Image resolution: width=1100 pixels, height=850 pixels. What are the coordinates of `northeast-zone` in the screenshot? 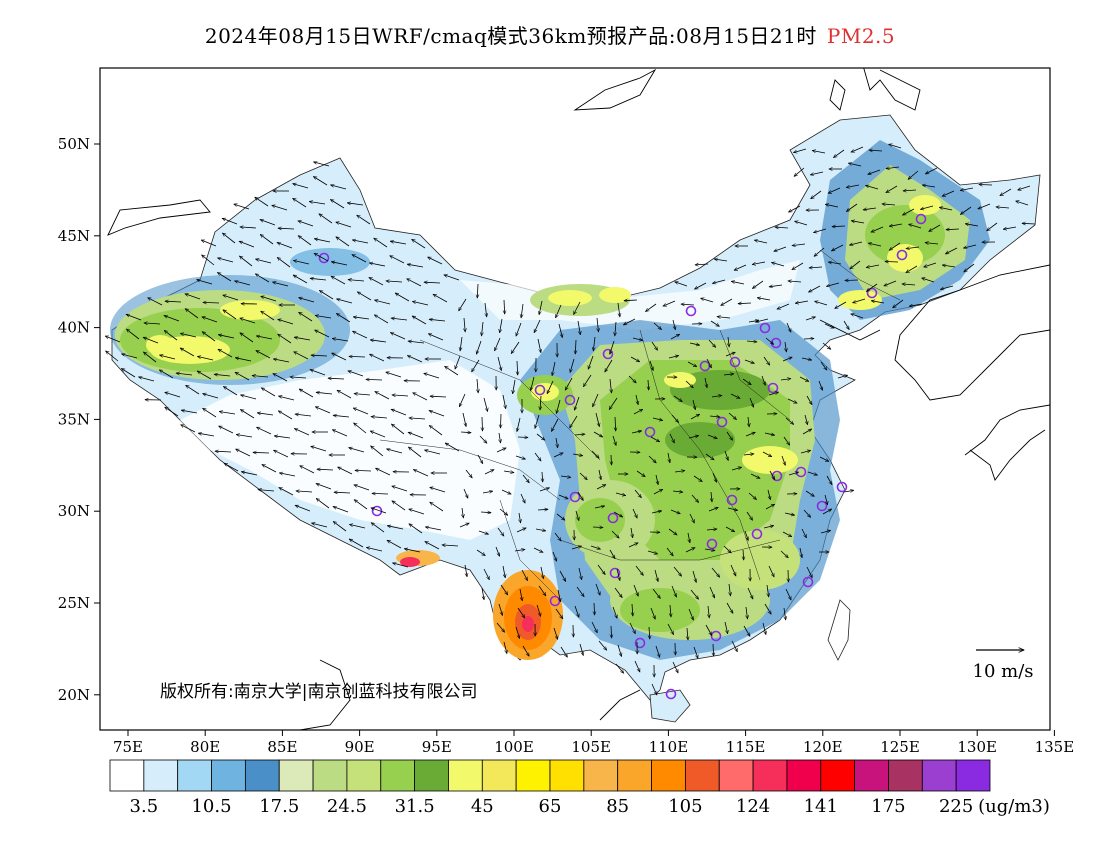 It's located at (905, 230).